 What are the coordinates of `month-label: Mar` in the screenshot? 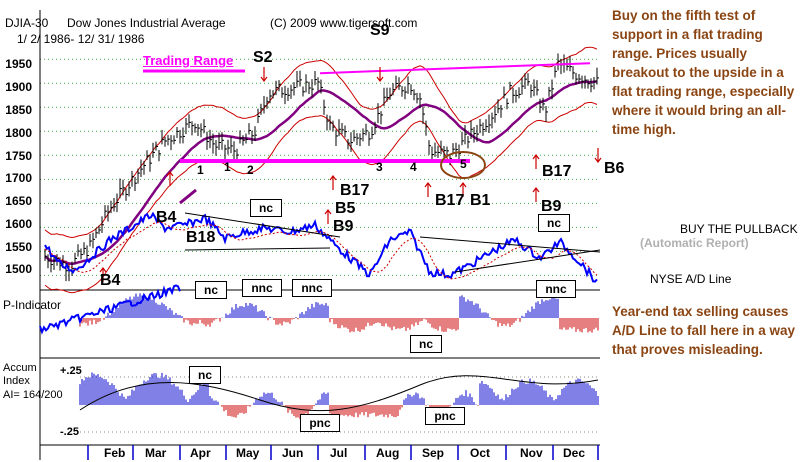 It's located at (156, 453).